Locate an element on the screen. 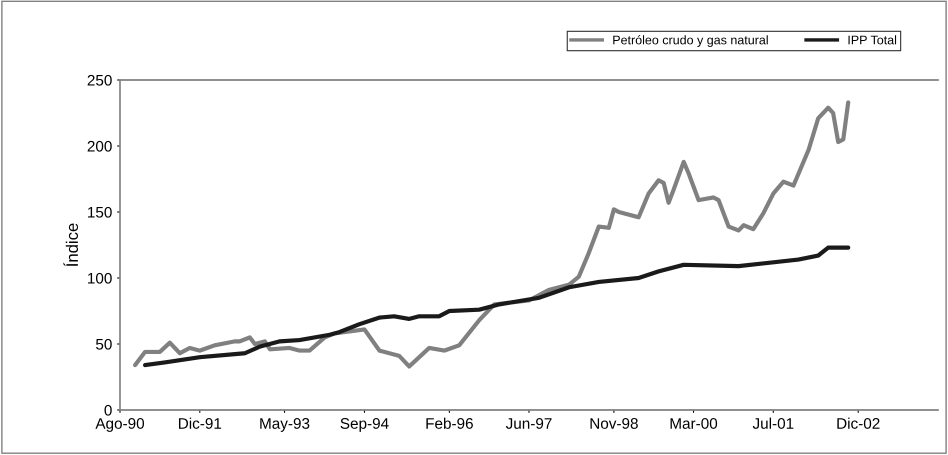 The image size is (948, 455). legend-label: IPP Total is located at coordinates (872, 39).